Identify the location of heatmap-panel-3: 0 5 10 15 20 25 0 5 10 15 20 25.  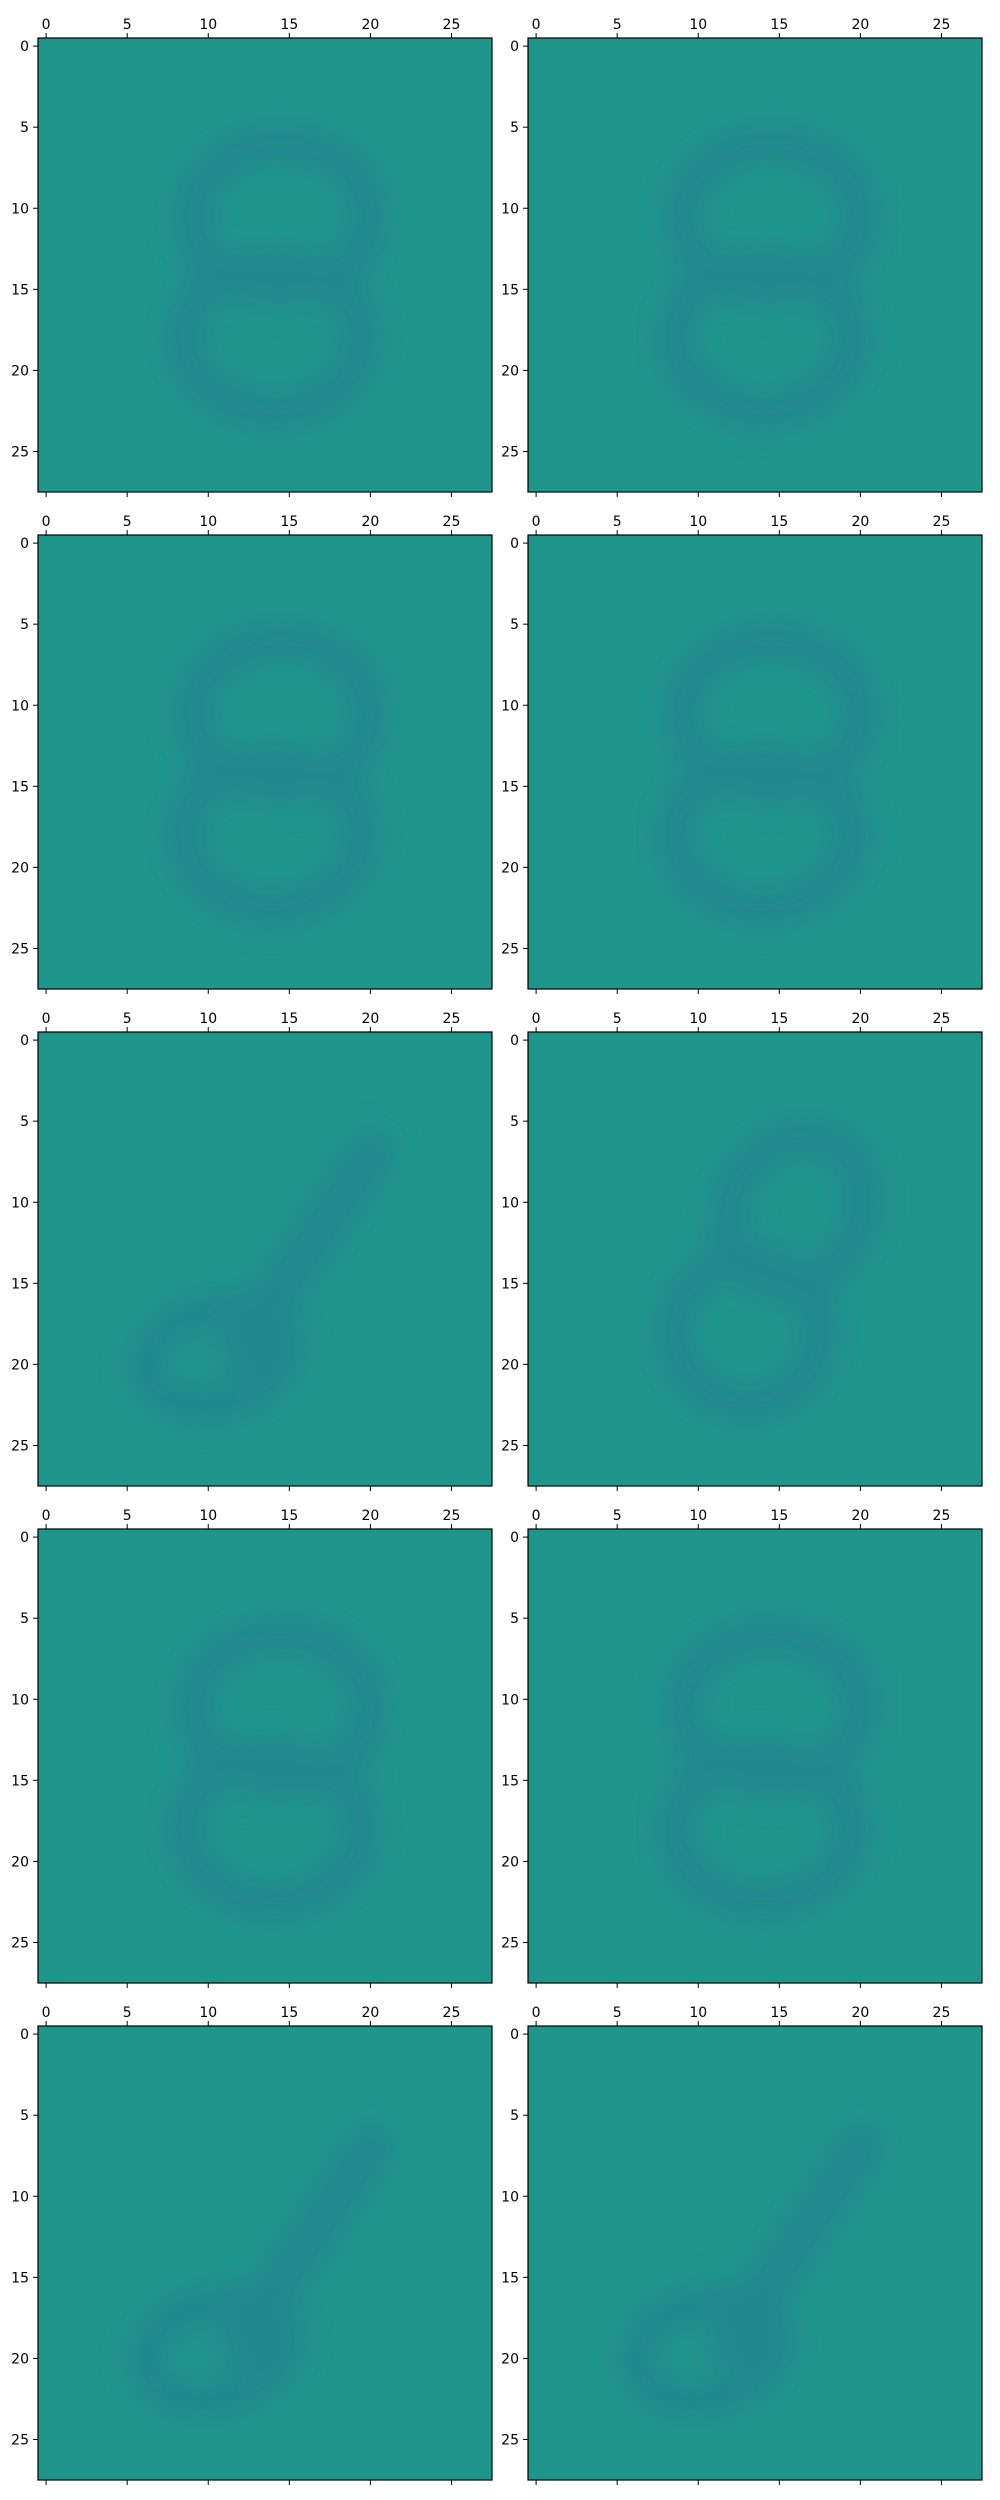
(252, 754).